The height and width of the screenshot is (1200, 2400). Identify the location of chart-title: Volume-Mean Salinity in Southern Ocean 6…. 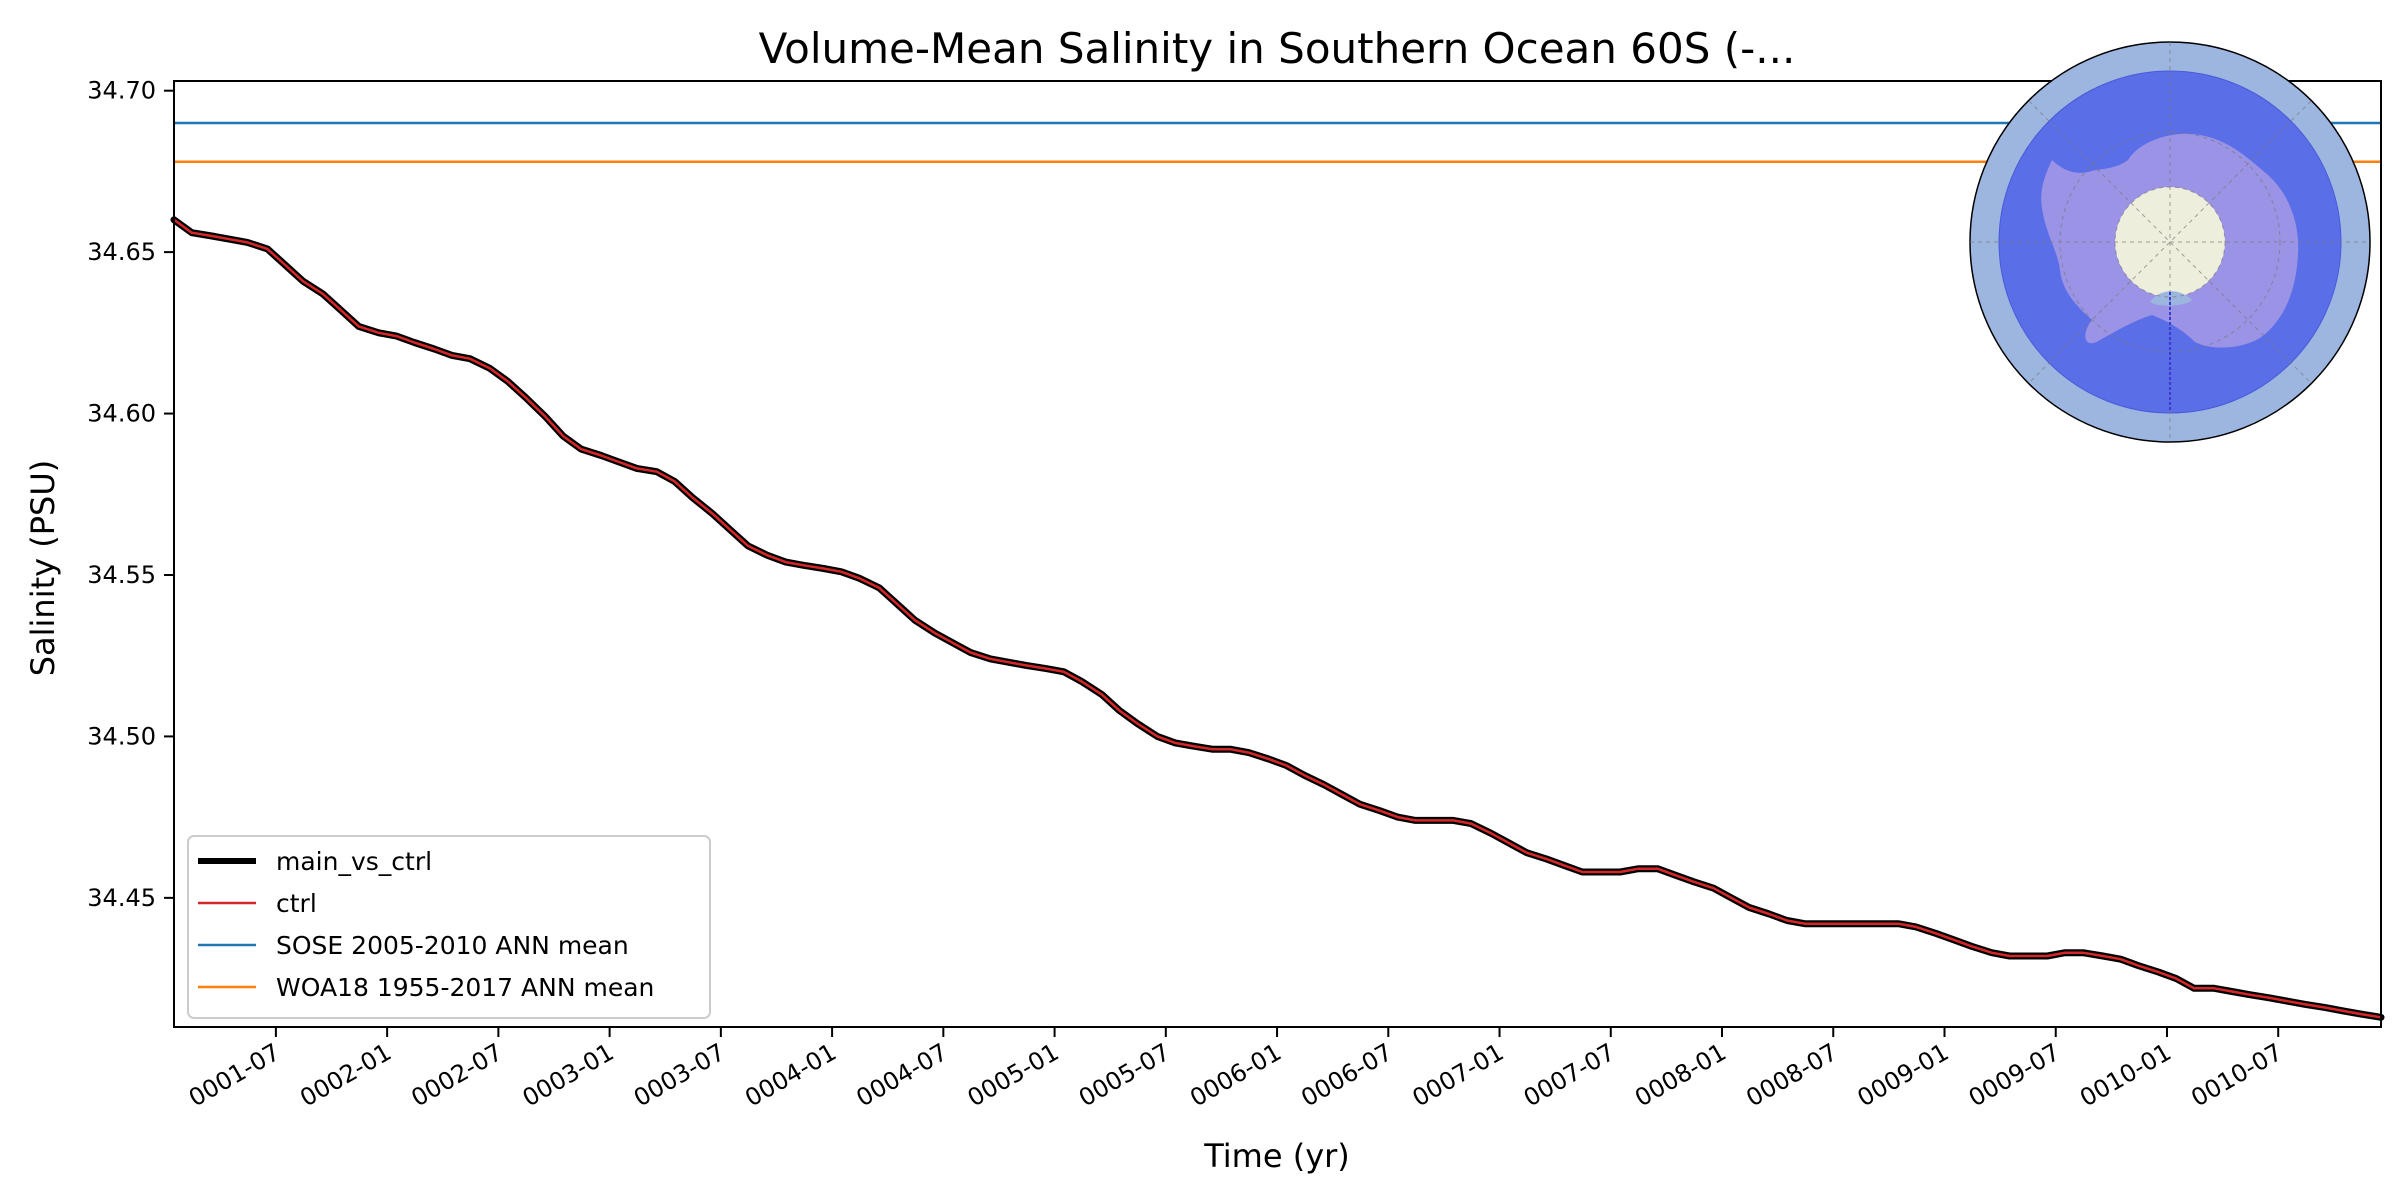
(1277, 48).